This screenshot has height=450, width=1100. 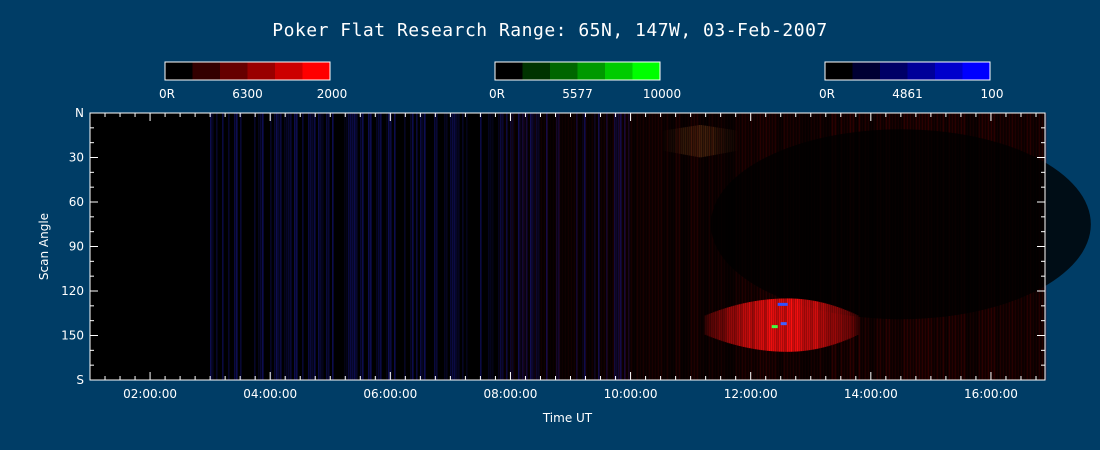 What do you see at coordinates (270, 394) in the screenshot?
I see `x-tick-label: 04:00:00` at bounding box center [270, 394].